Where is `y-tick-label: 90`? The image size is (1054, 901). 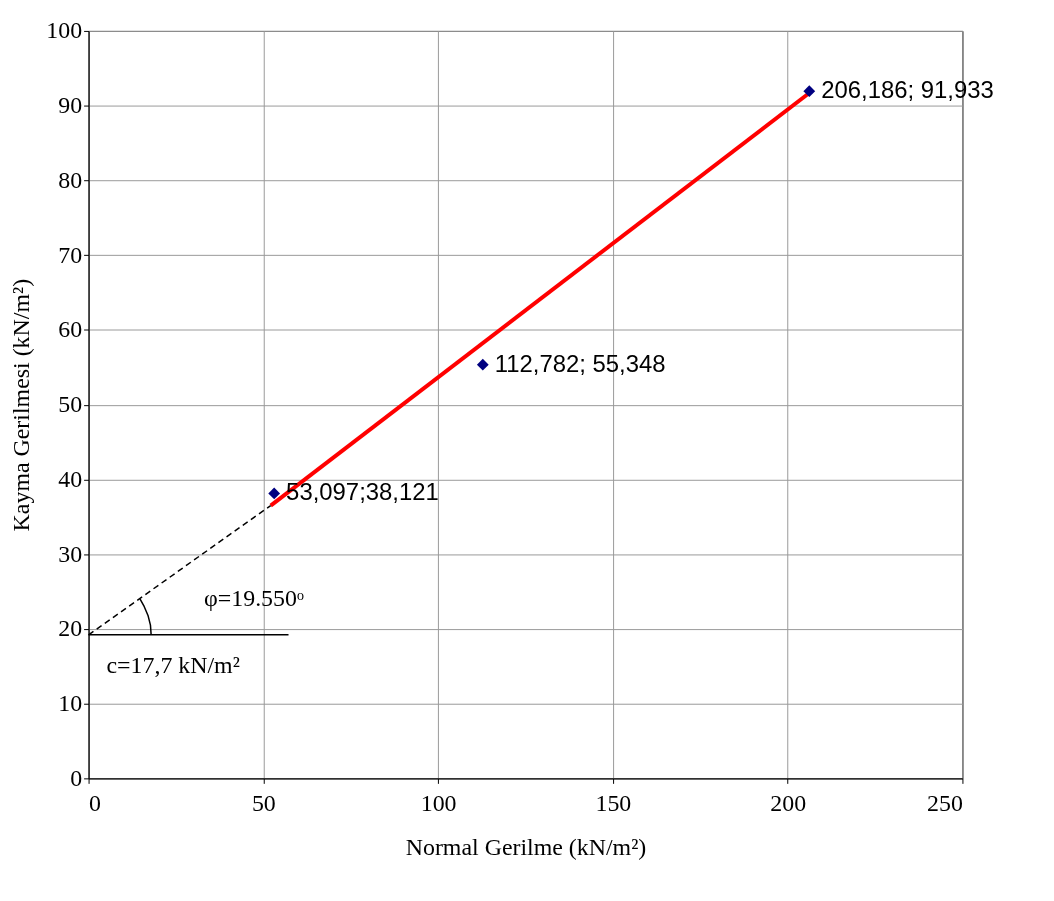 y-tick-label: 90 is located at coordinates (70, 105).